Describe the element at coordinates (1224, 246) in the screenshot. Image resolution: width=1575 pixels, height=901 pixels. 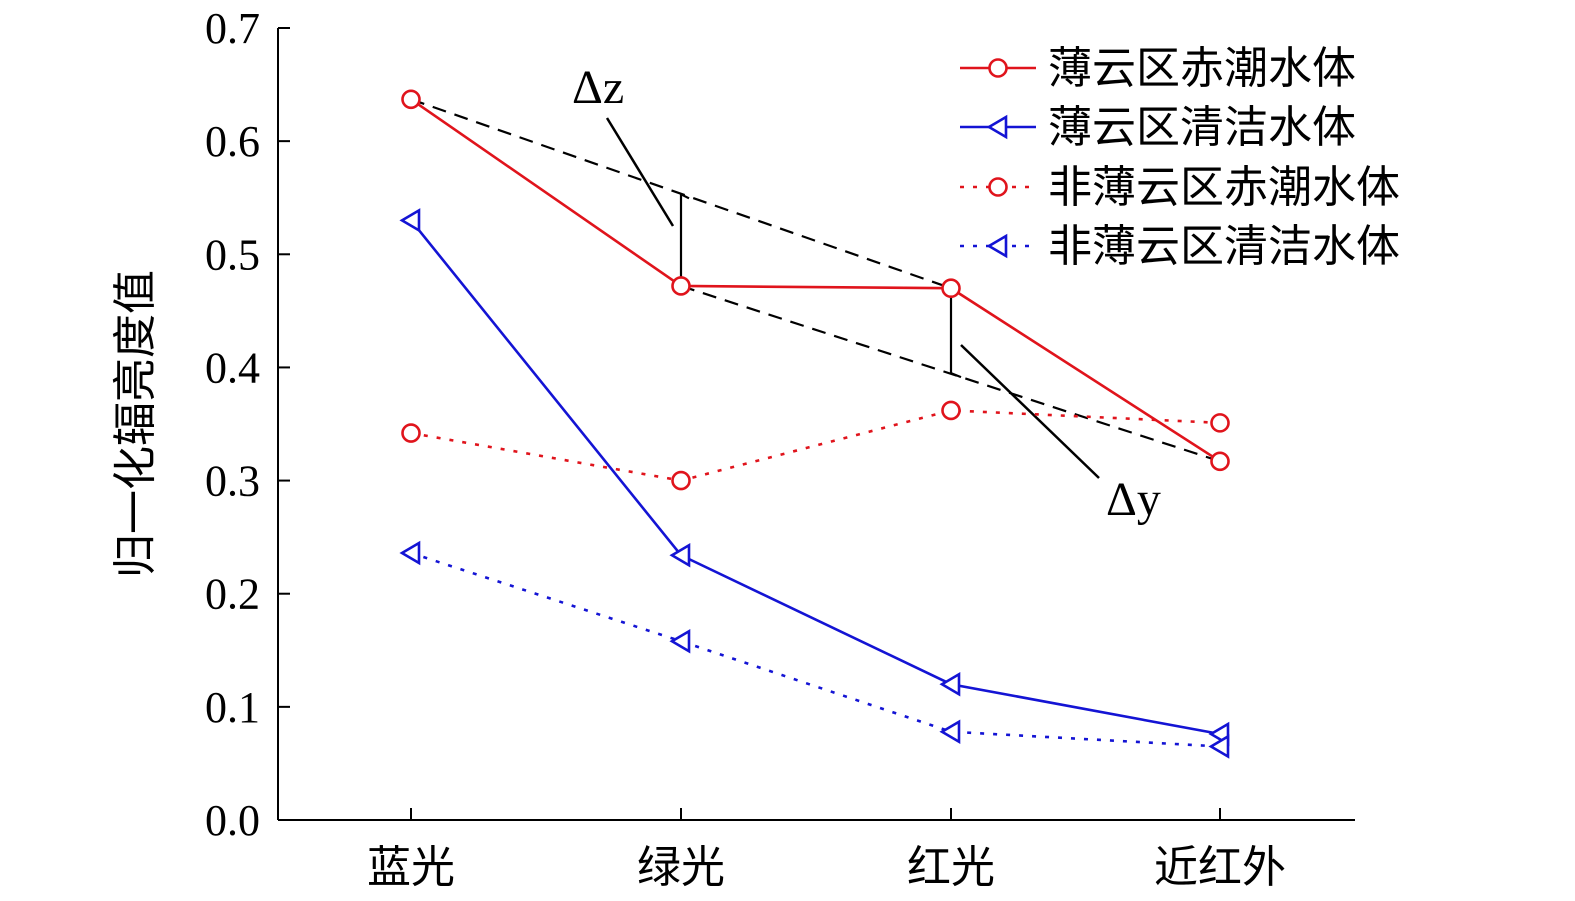
I see `legend-label: 非薄云区清洁水体` at that location.